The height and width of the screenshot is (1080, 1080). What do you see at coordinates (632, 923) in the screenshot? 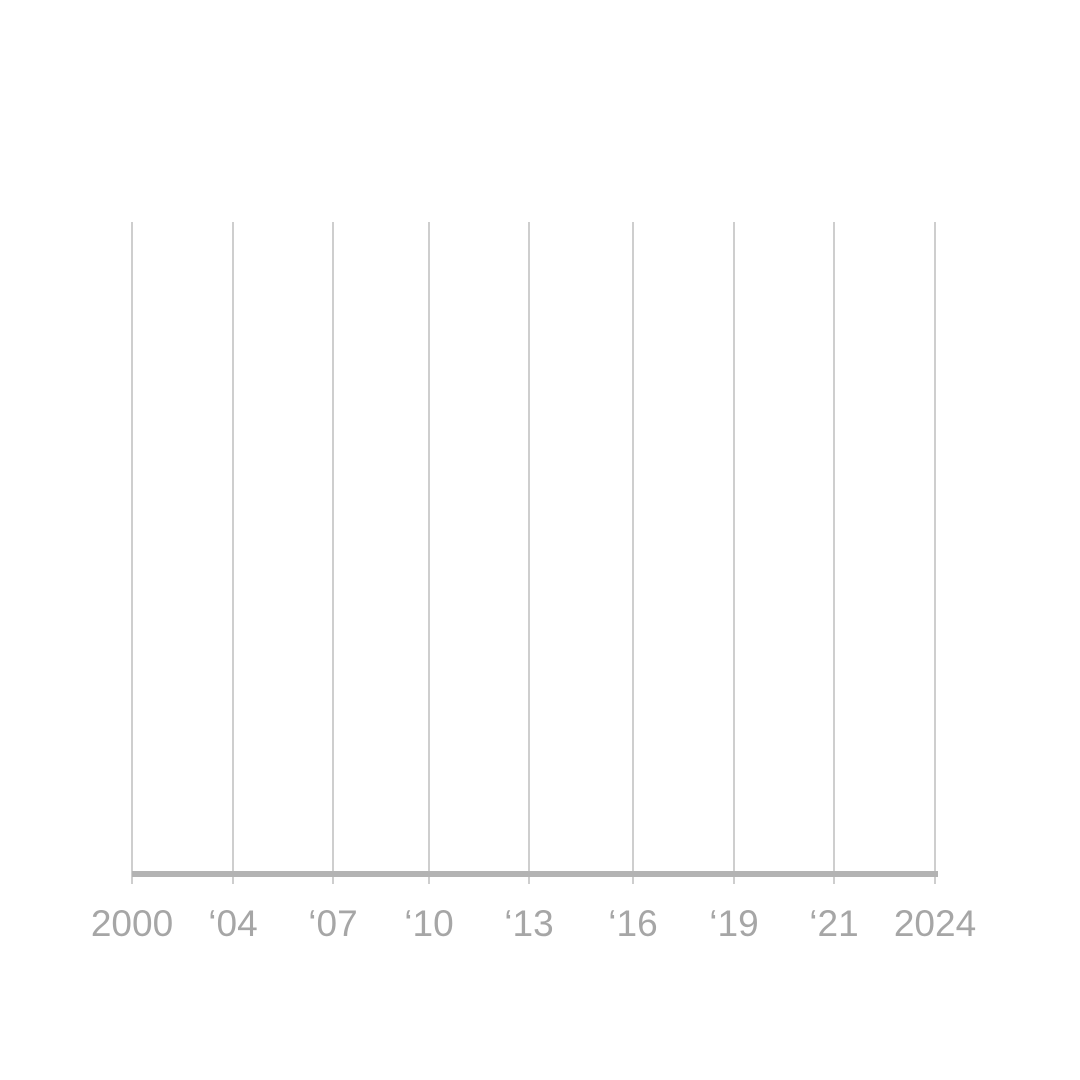
I see `x-tick-label-2016: ‘16` at bounding box center [632, 923].